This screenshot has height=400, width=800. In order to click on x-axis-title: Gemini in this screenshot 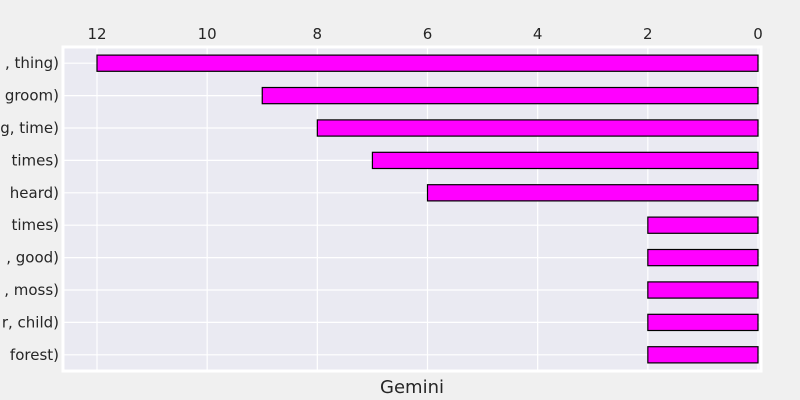, I will do `click(412, 387)`.